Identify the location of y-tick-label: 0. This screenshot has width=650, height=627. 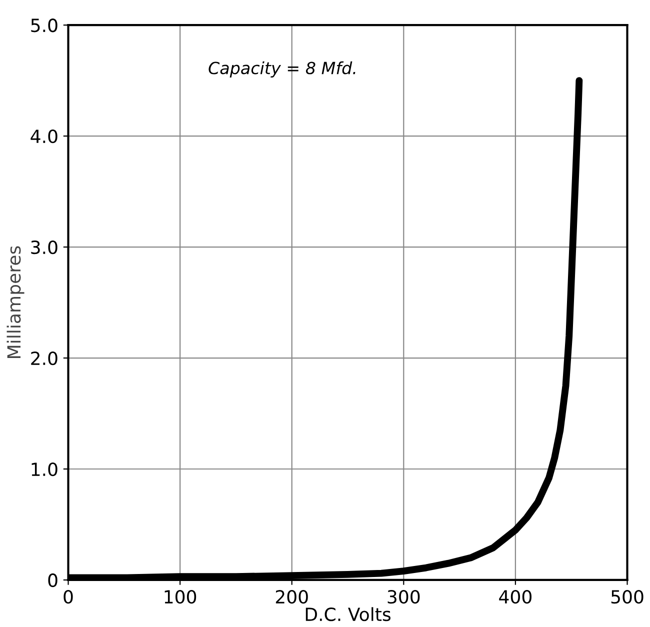
(53, 580).